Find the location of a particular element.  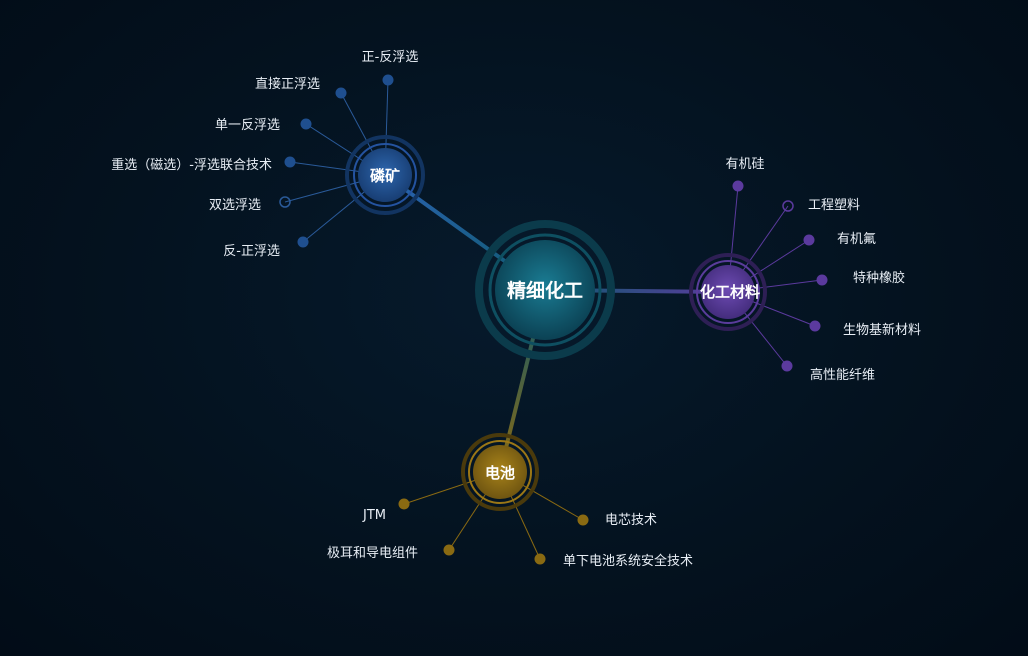

leaf-label: 单下电池系统安全技术 is located at coordinates (628, 561).